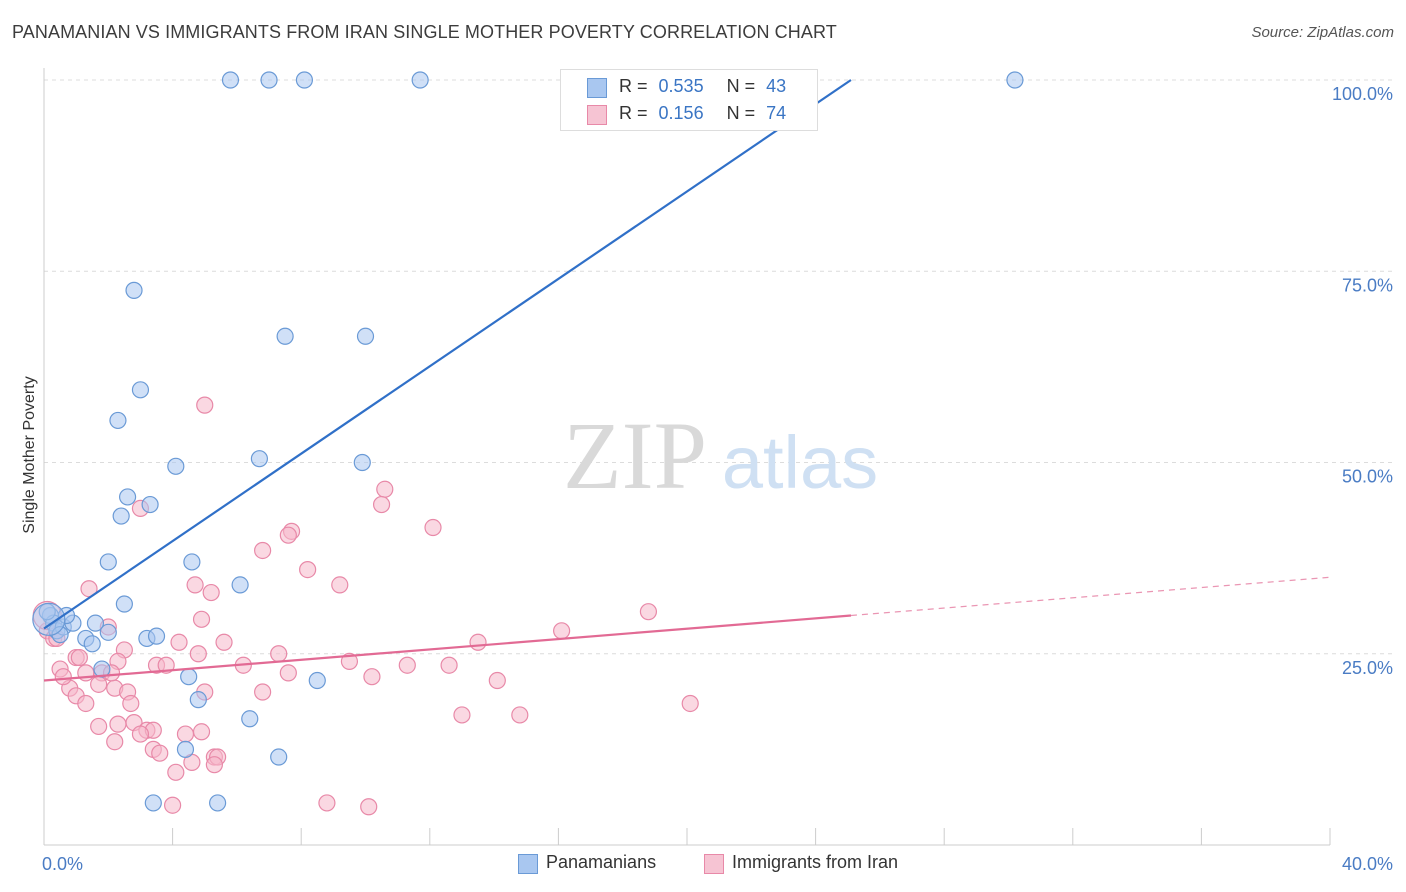 The width and height of the screenshot is (1406, 892). Describe the element at coordinates (776, 86) in the screenshot. I see `legend-n-value: 43` at that location.